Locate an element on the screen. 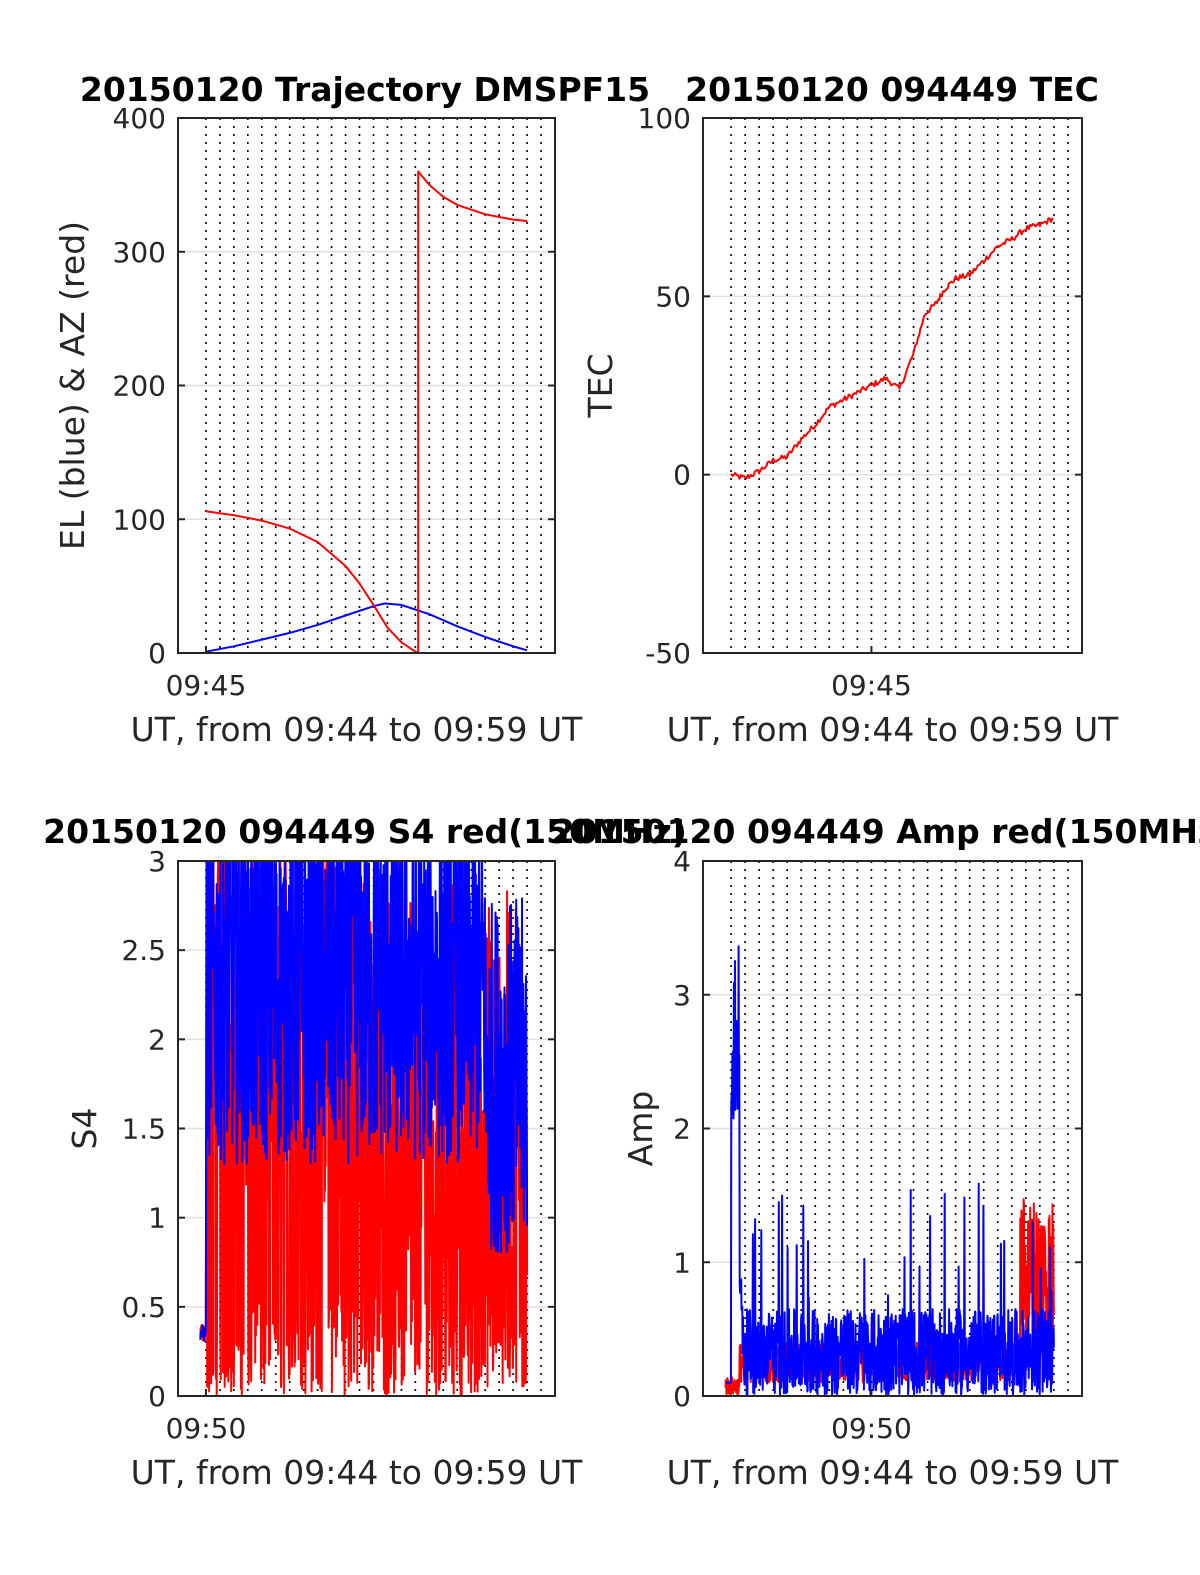  y-axis-label: TEC is located at coordinates (600, 385).